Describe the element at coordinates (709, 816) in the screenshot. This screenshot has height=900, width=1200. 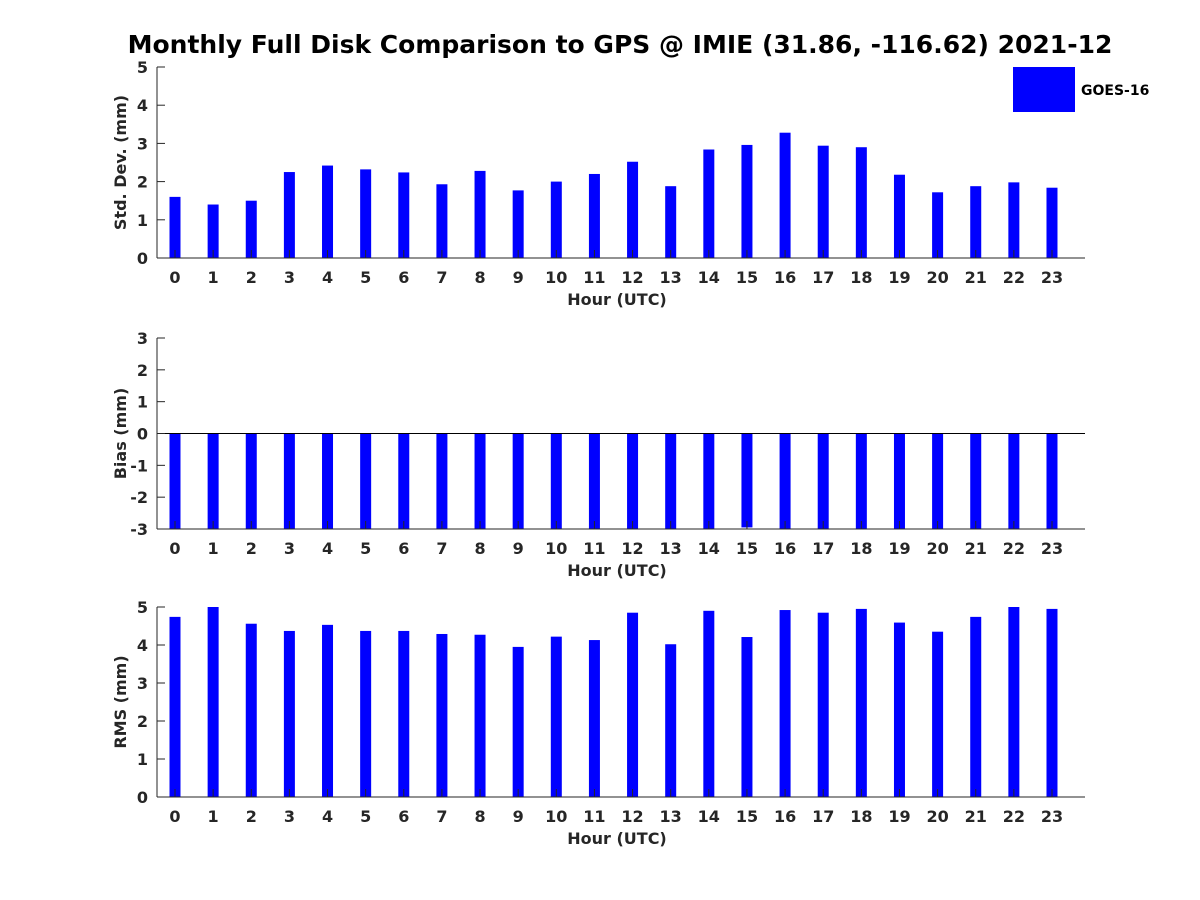
I see `rms-xtick-label: 14` at that location.